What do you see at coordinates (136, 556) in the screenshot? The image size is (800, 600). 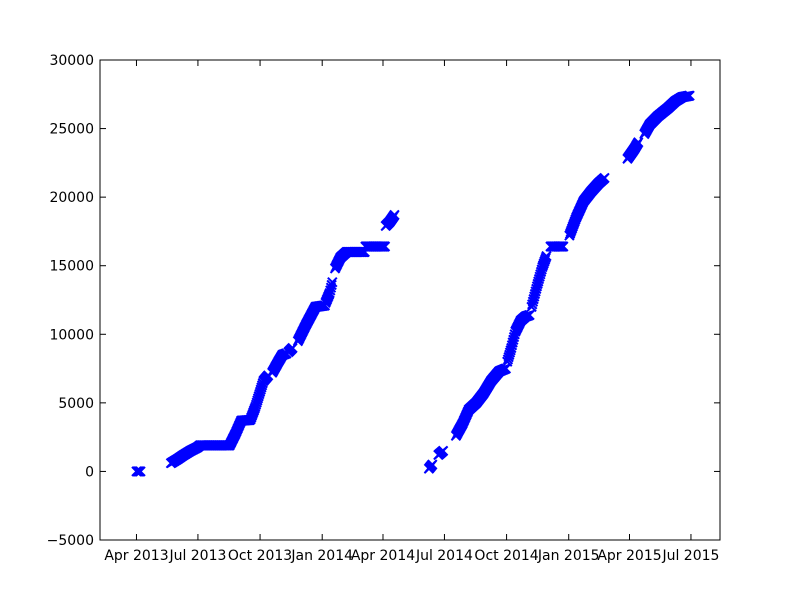 I see `x-tick-label: Apr 2013` at bounding box center [136, 556].